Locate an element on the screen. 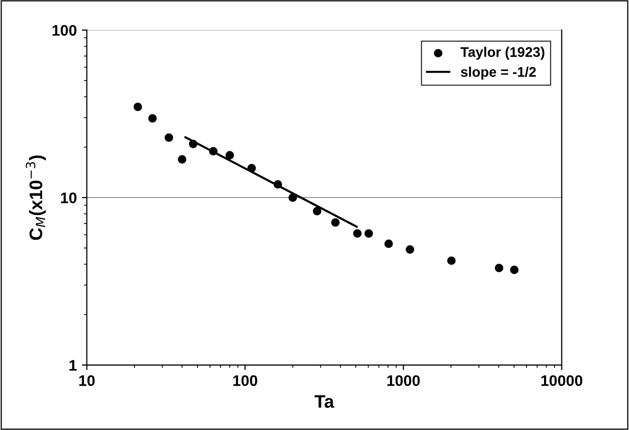  y-axis-title: C$_{M}$(x10$^{−3}$) is located at coordinates (36, 197).